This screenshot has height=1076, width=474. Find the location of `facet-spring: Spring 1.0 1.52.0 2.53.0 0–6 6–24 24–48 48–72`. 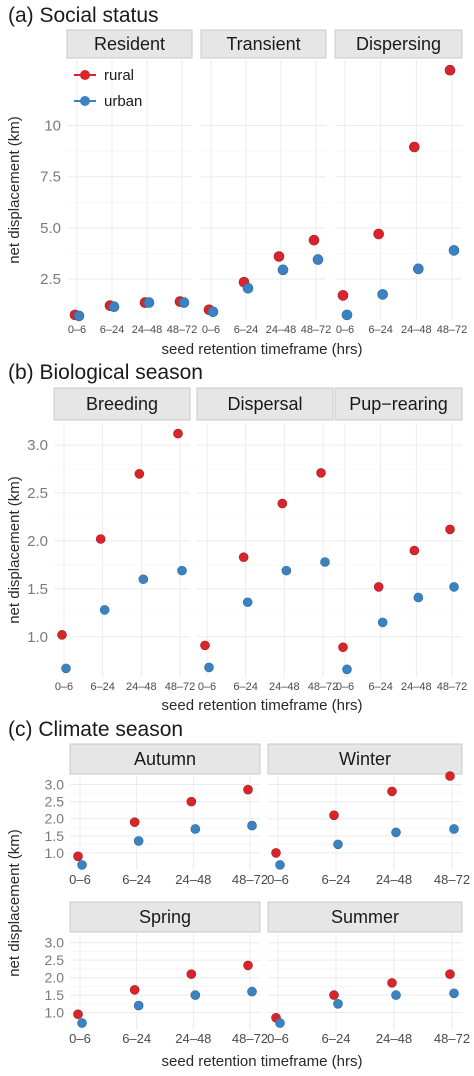

facet-spring: Spring 1.0 1.52.0 2.53.0 0–6 6–24 24–48 48–72 is located at coordinates (156, 973).